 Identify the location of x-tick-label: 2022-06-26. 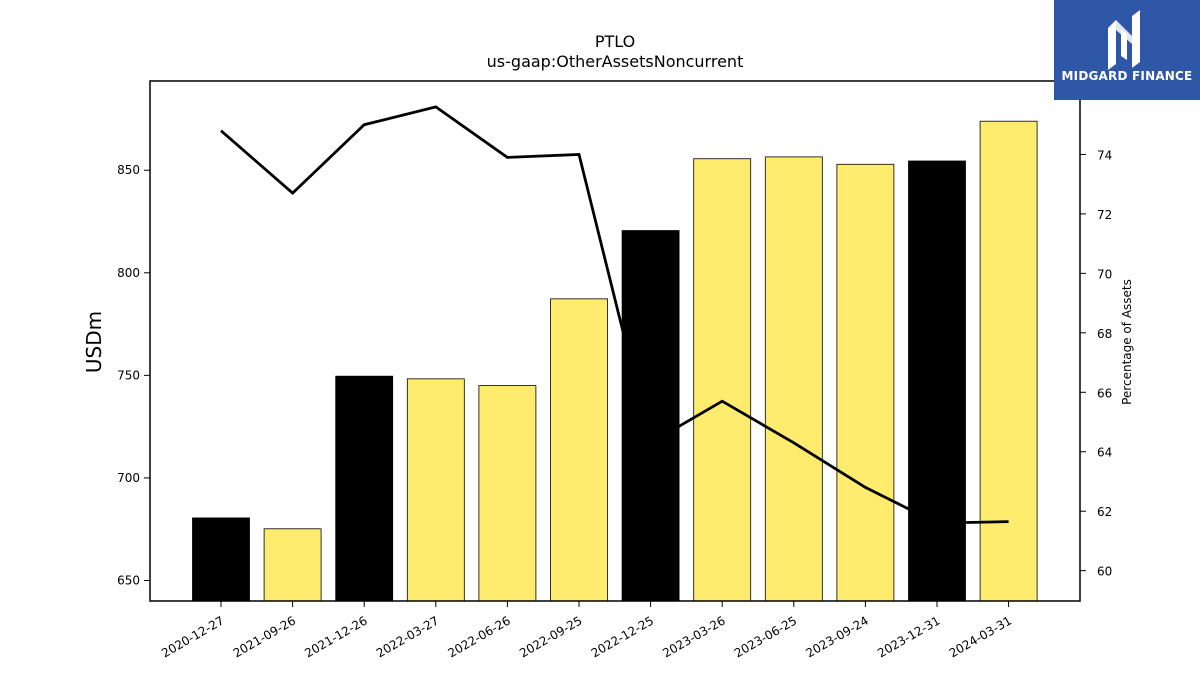
(478, 636).